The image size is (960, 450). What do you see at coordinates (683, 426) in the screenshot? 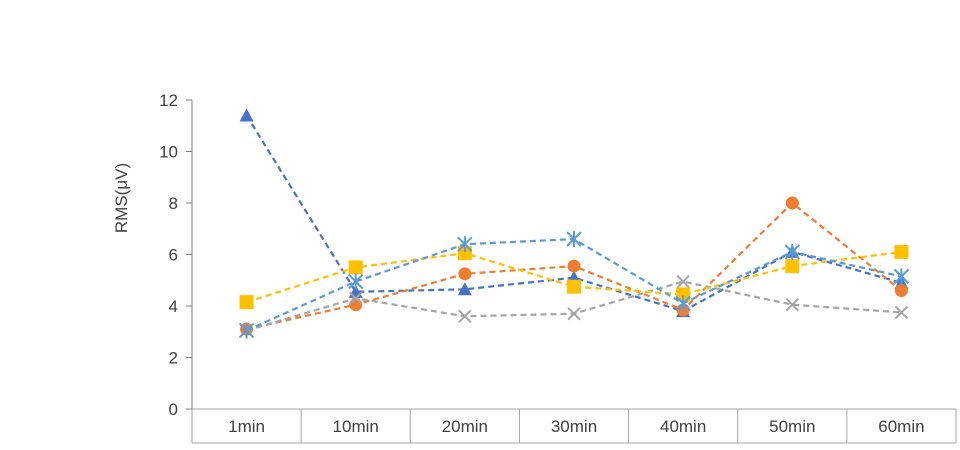
I see `x-tick-label: 40min` at bounding box center [683, 426].